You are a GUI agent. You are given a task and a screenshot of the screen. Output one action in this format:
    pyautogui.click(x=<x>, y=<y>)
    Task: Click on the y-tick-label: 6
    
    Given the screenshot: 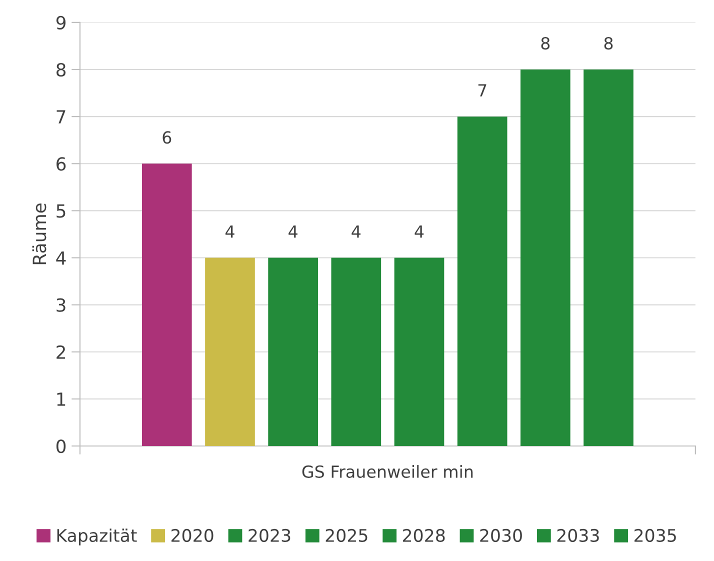 What is the action you would take?
    pyautogui.click(x=61, y=164)
    